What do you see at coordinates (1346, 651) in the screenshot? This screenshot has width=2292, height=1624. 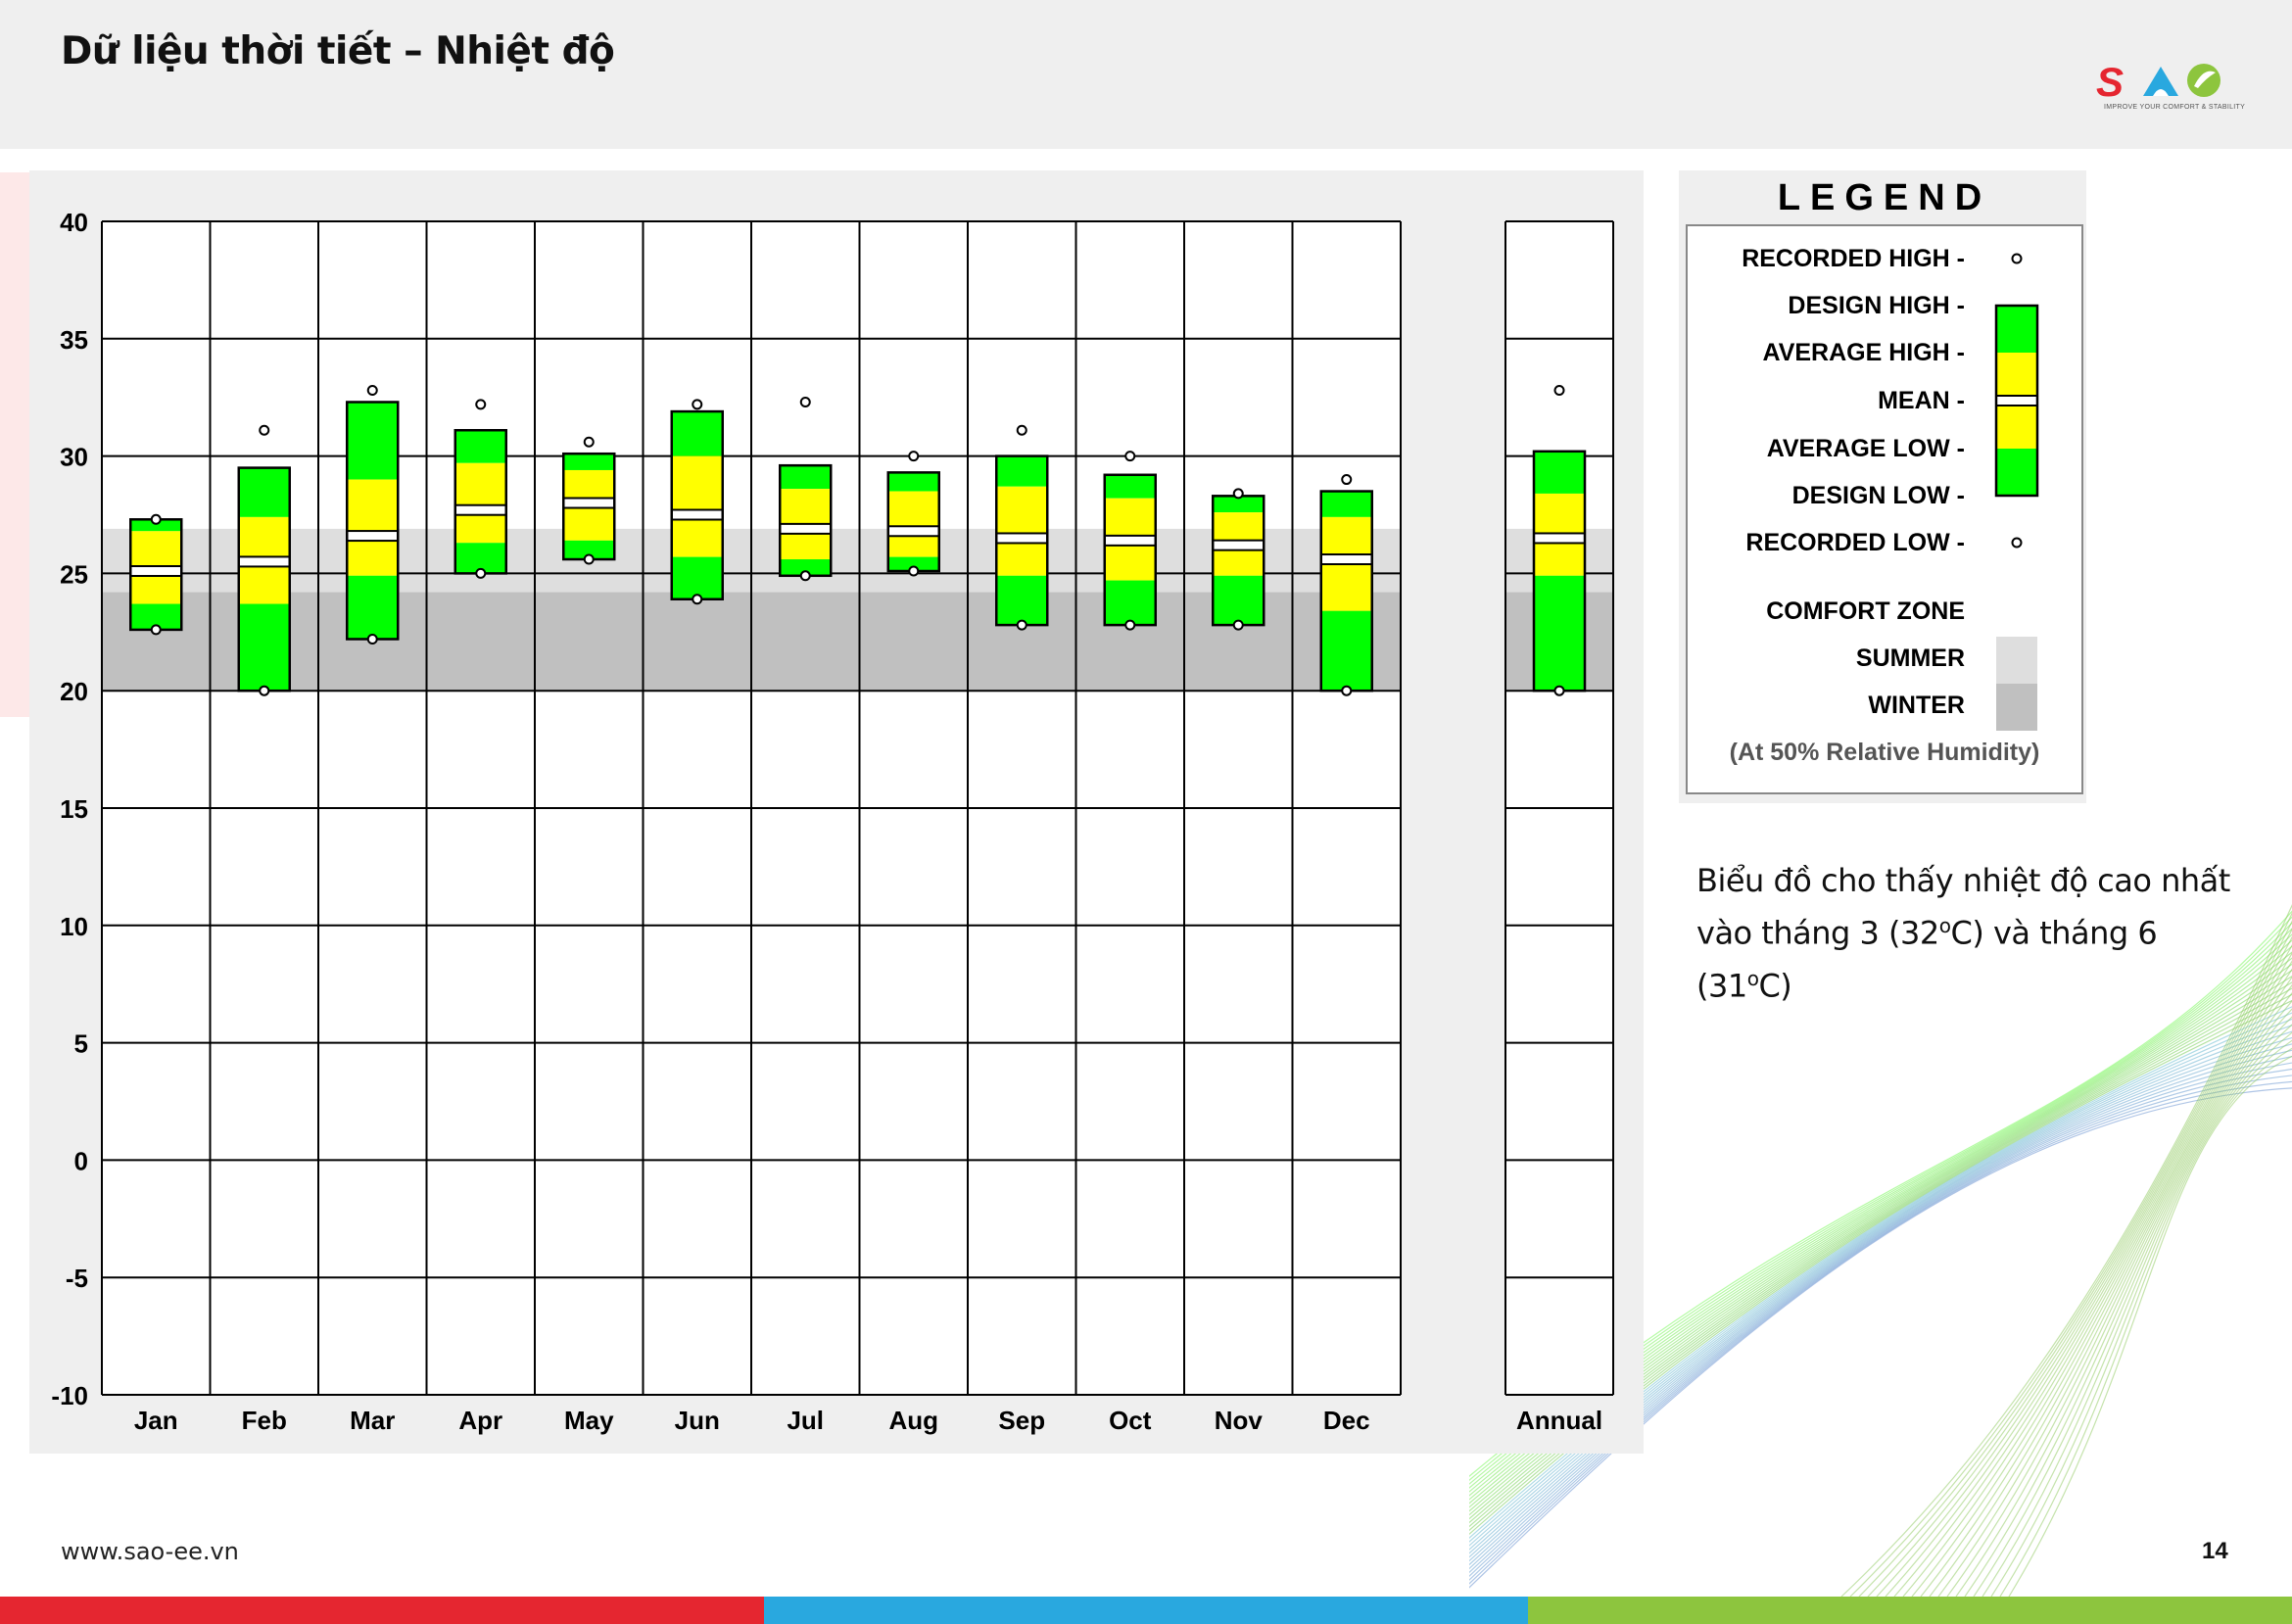 I see `design-low-band-dec` at bounding box center [1346, 651].